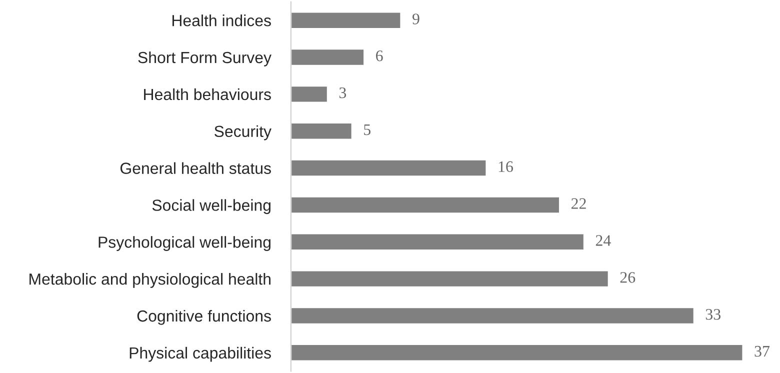  What do you see at coordinates (713, 314) in the screenshot?
I see `data-label: 33` at bounding box center [713, 314].